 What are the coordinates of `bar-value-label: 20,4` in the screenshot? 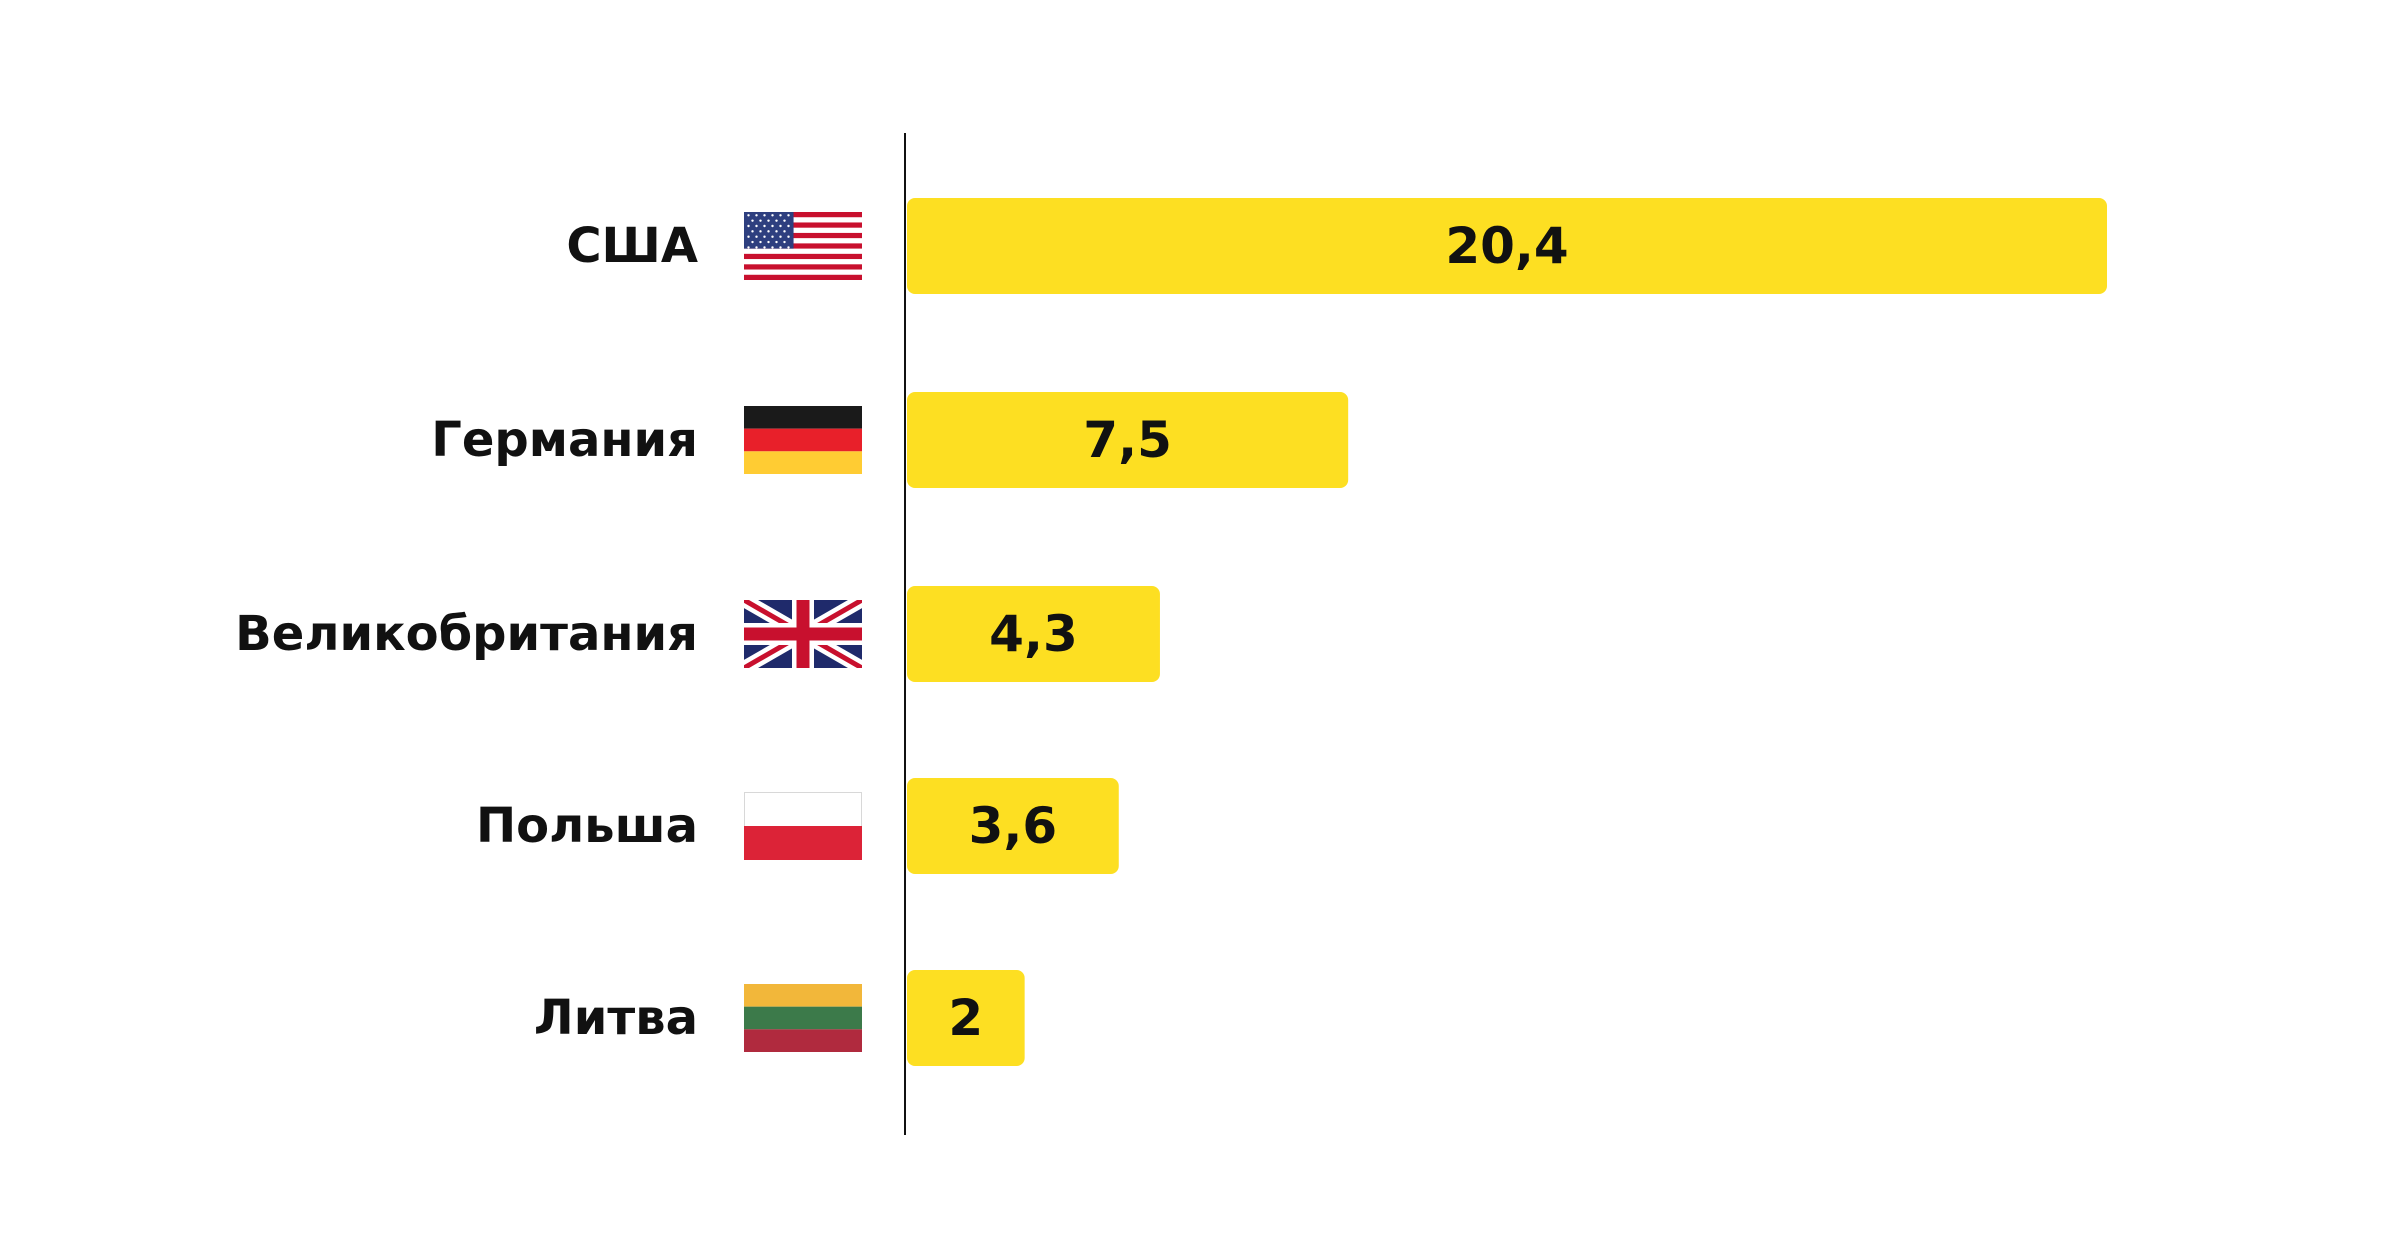 It's located at (1506, 246).